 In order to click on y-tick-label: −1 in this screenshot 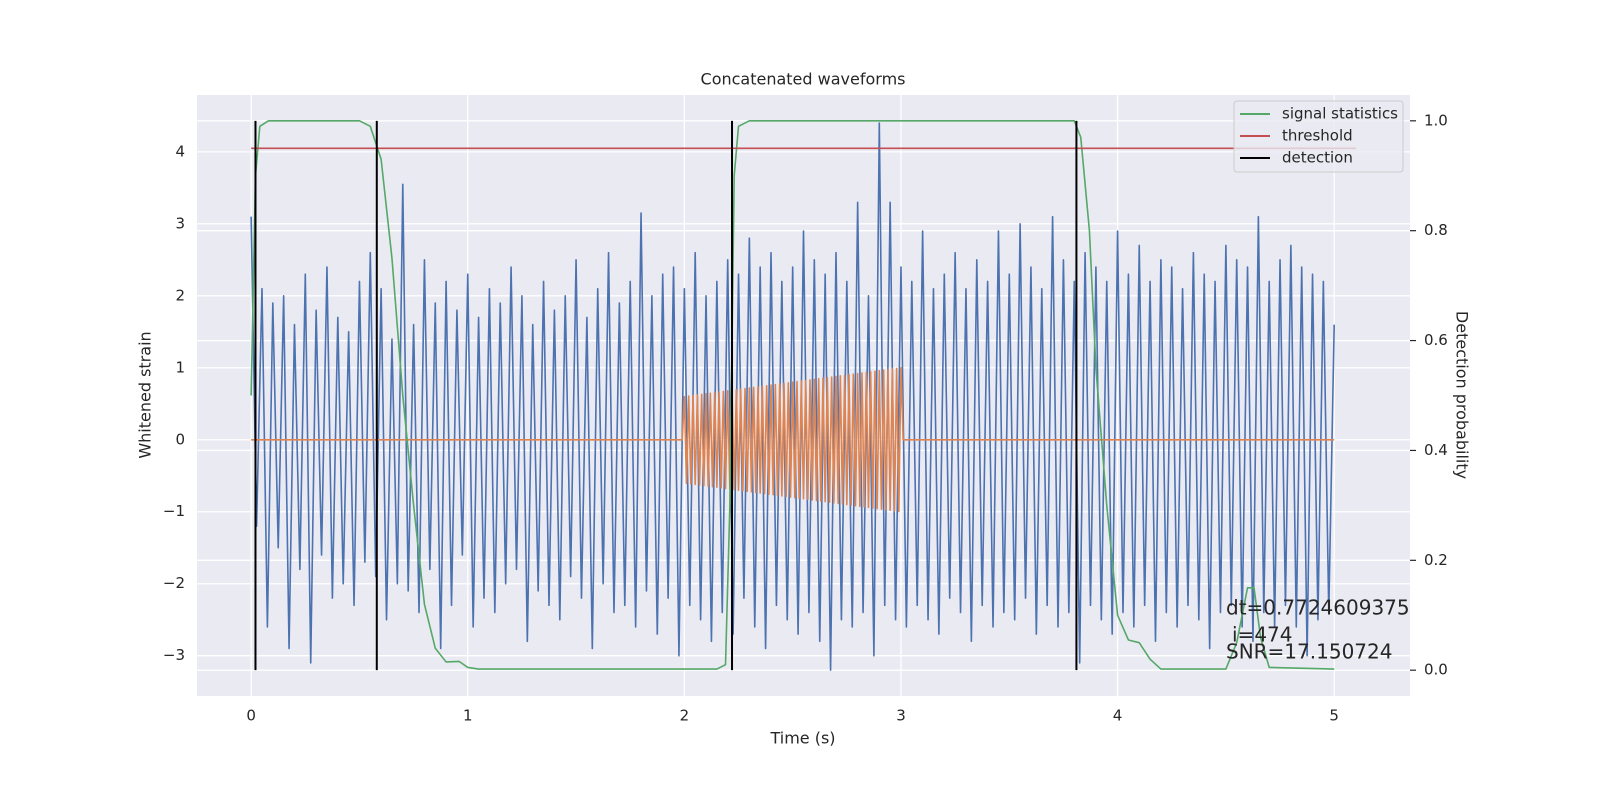, I will do `click(174, 511)`.